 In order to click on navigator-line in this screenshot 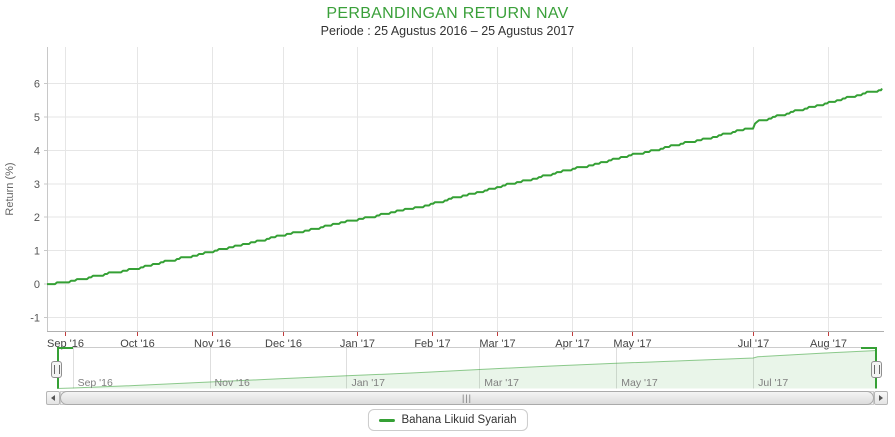, I will do `click(467, 369)`.